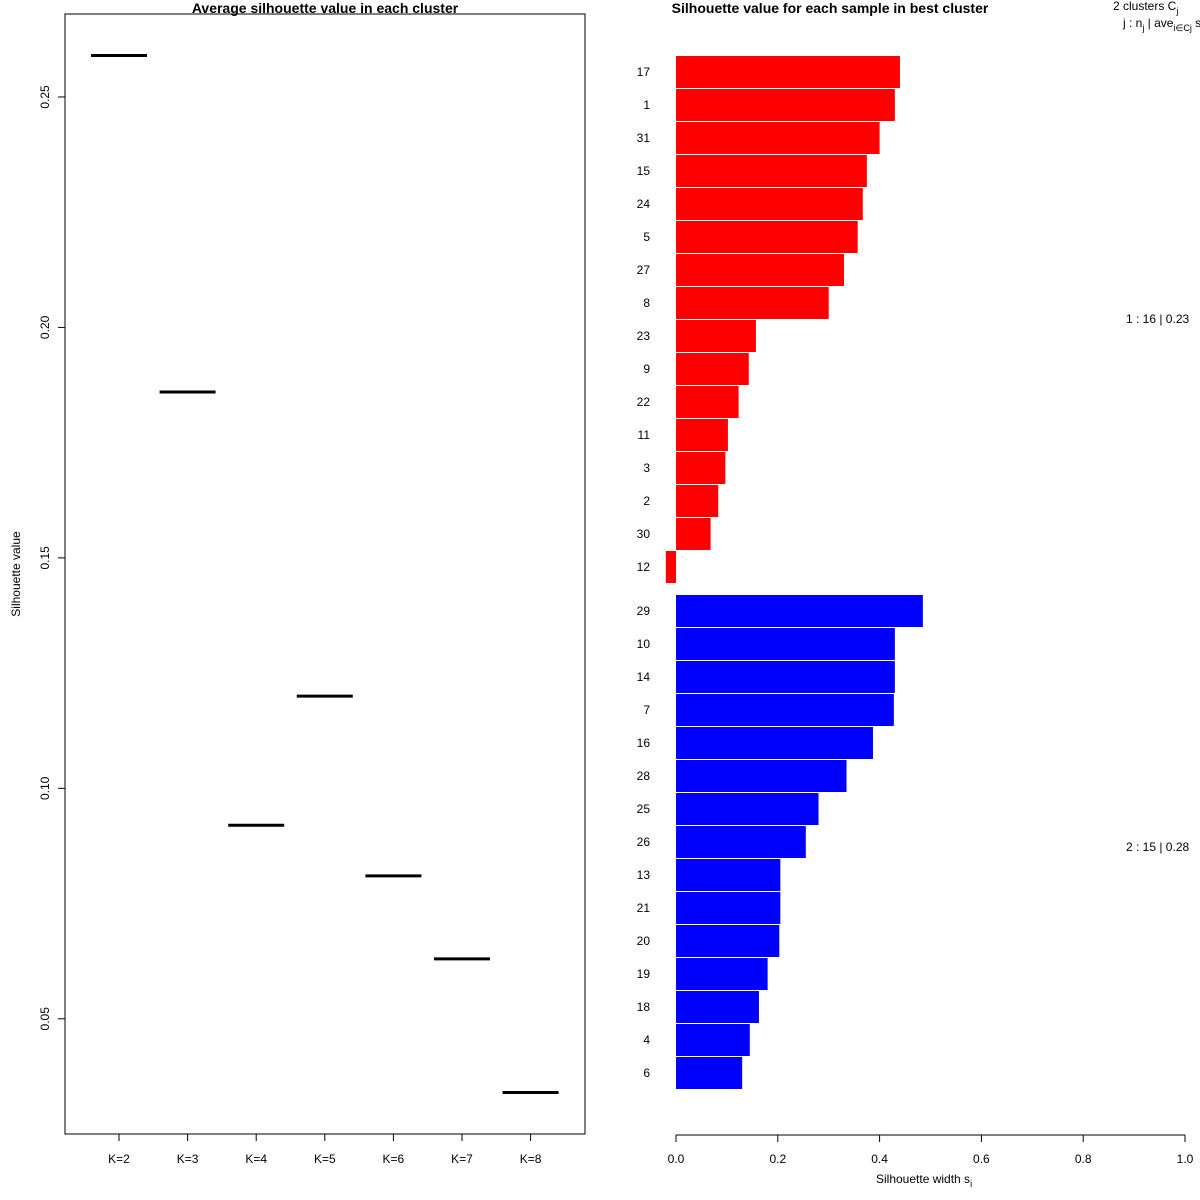 Image resolution: width=1200 pixels, height=1200 pixels. Describe the element at coordinates (676, 1159) in the screenshot. I see `right-x-tick-label: 0.0` at that location.